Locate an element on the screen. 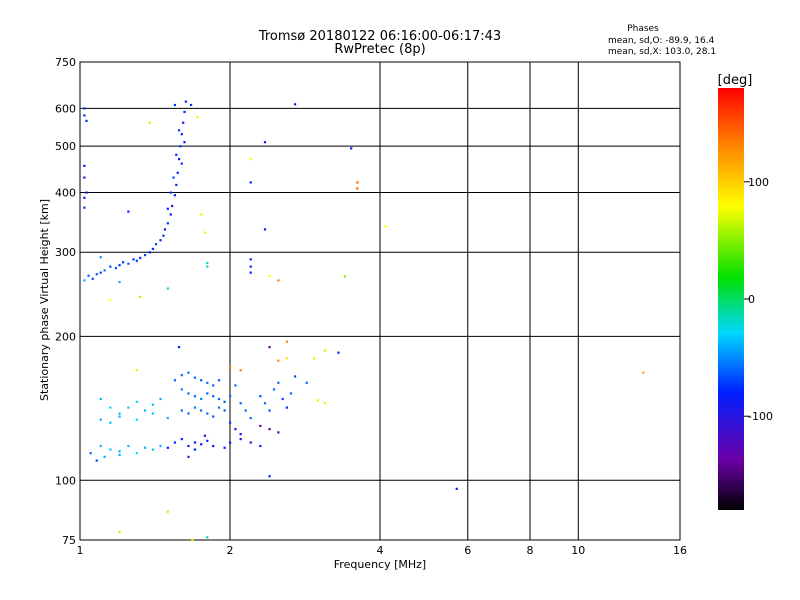 This screenshot has height=600, width=800. chart-subtitle: RwPretec (8p) is located at coordinates (379, 49).